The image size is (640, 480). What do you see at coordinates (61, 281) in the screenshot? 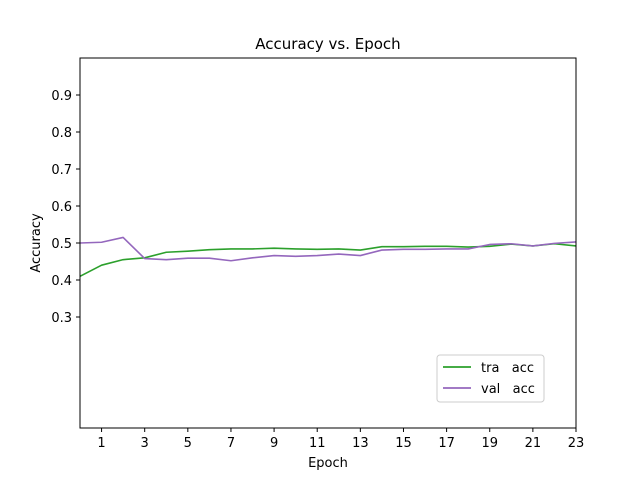
I see `y-tick-label: 0.4` at bounding box center [61, 281].